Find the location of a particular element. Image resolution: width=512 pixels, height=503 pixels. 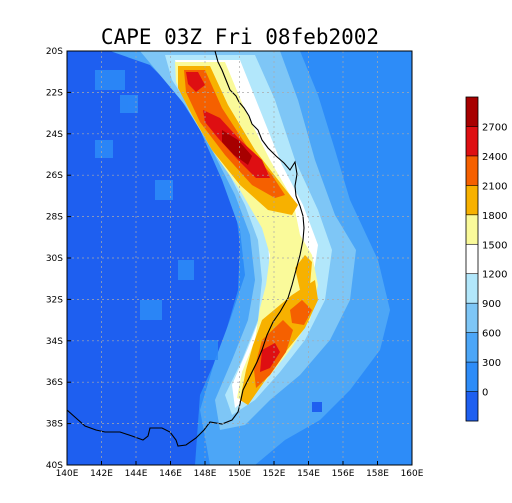

x-tick-label: 144E is located at coordinates (136, 474).